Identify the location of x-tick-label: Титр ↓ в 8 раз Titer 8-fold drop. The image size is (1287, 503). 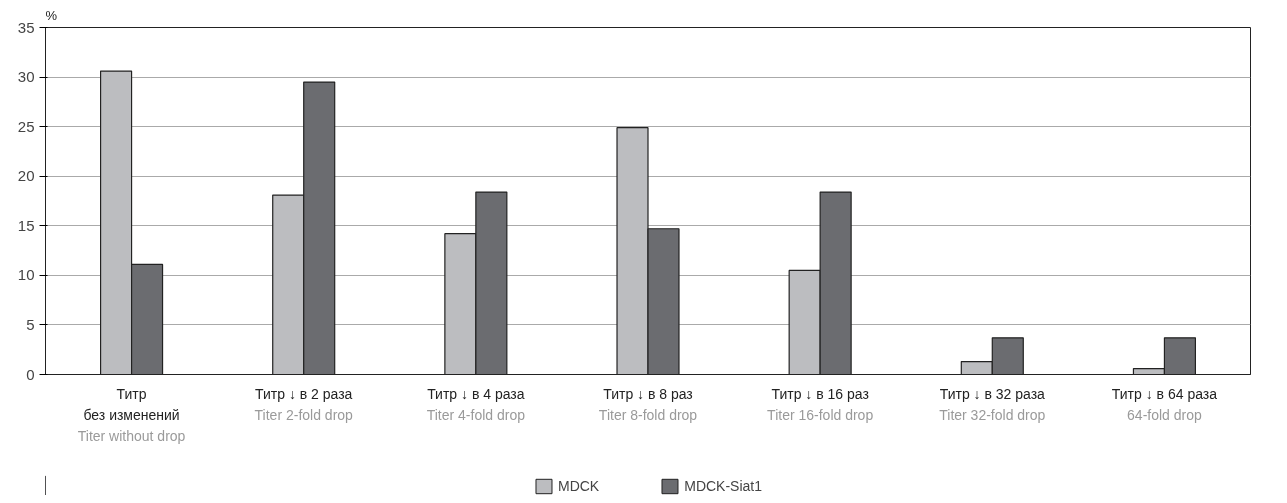
(648, 404).